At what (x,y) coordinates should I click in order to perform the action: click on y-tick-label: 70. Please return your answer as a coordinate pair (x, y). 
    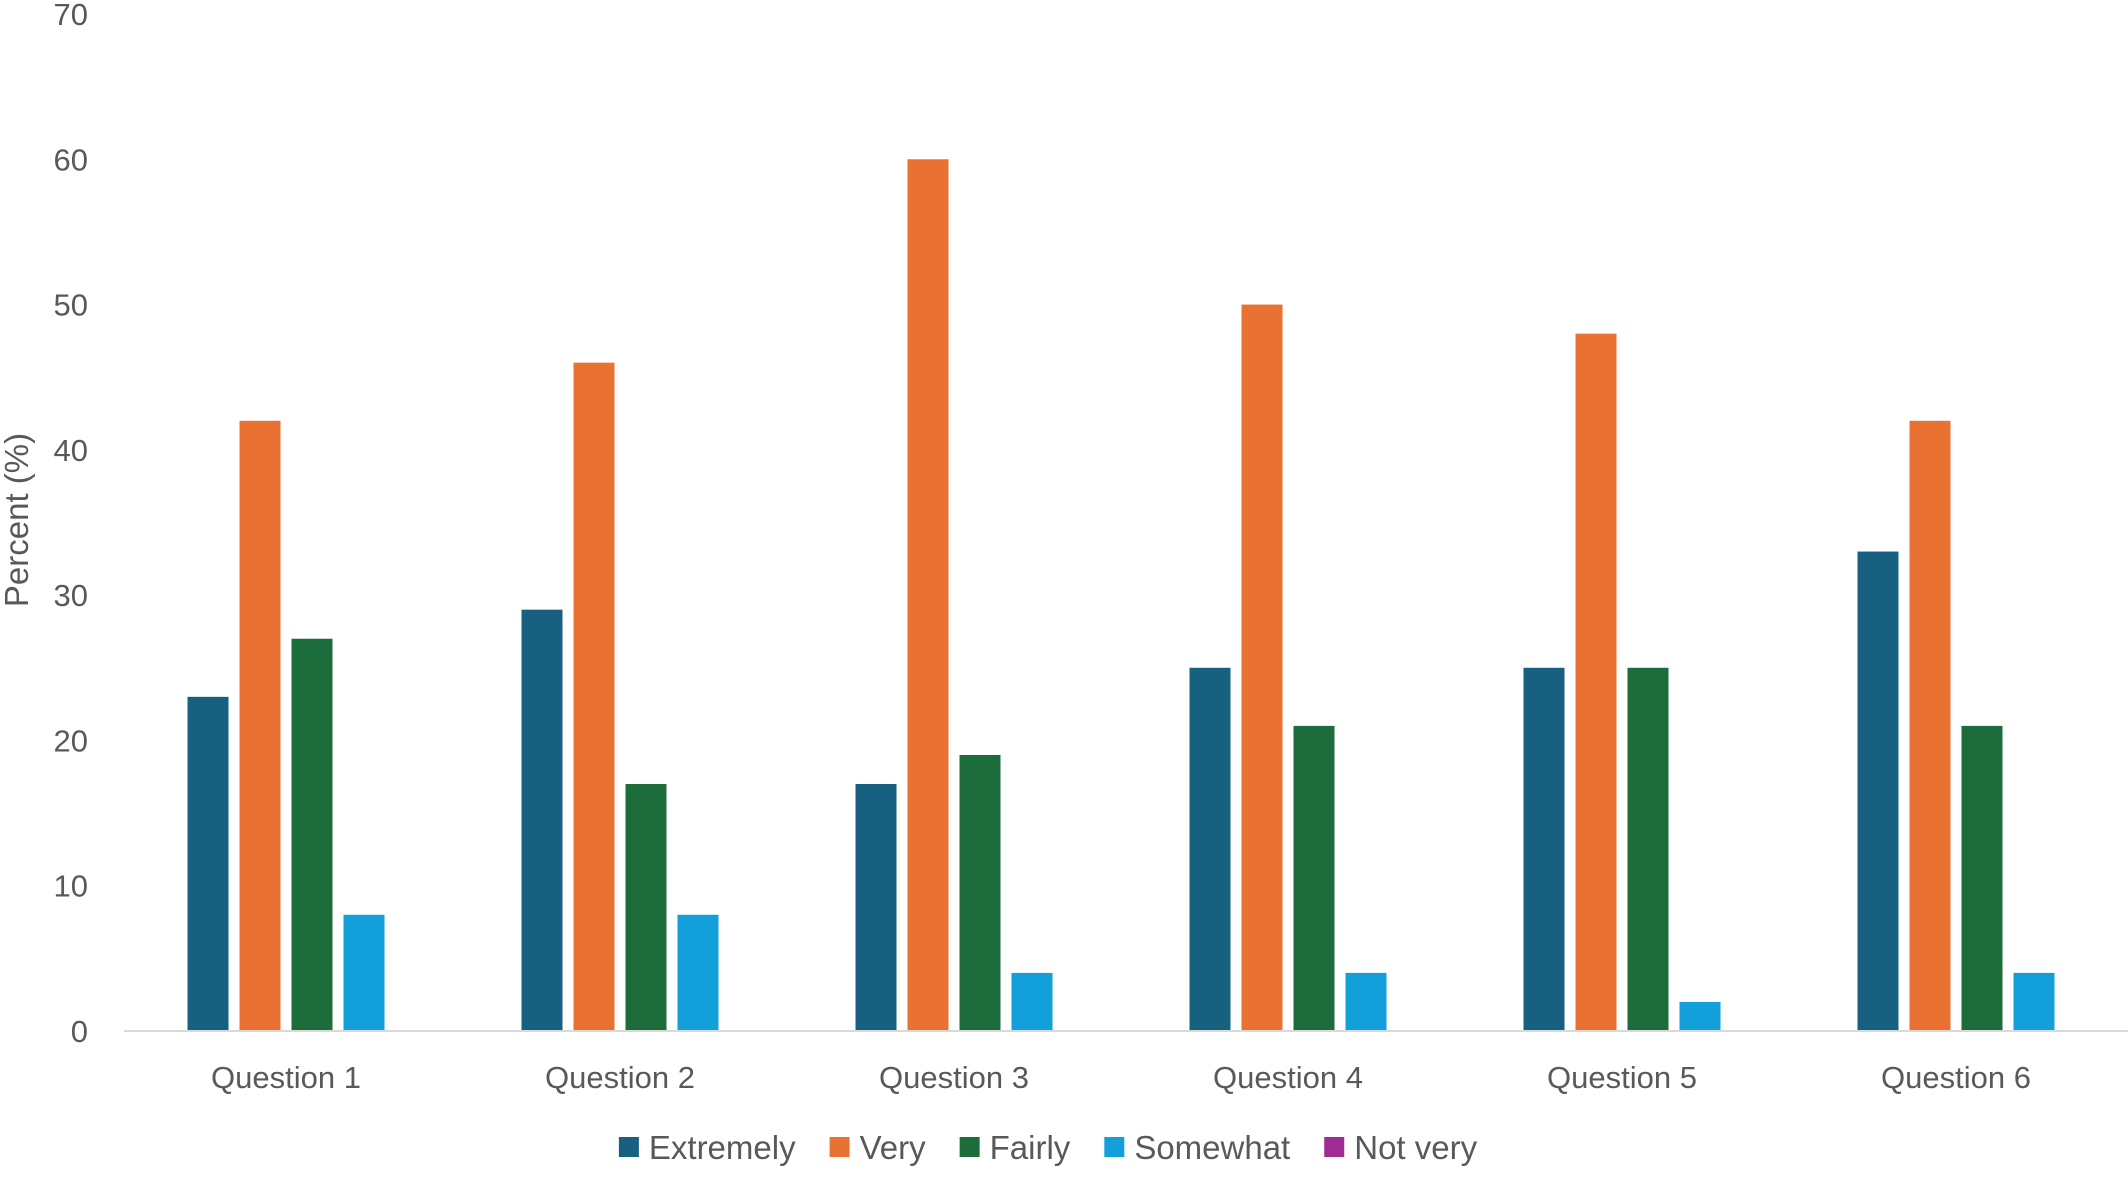
    Looking at the image, I should click on (71, 16).